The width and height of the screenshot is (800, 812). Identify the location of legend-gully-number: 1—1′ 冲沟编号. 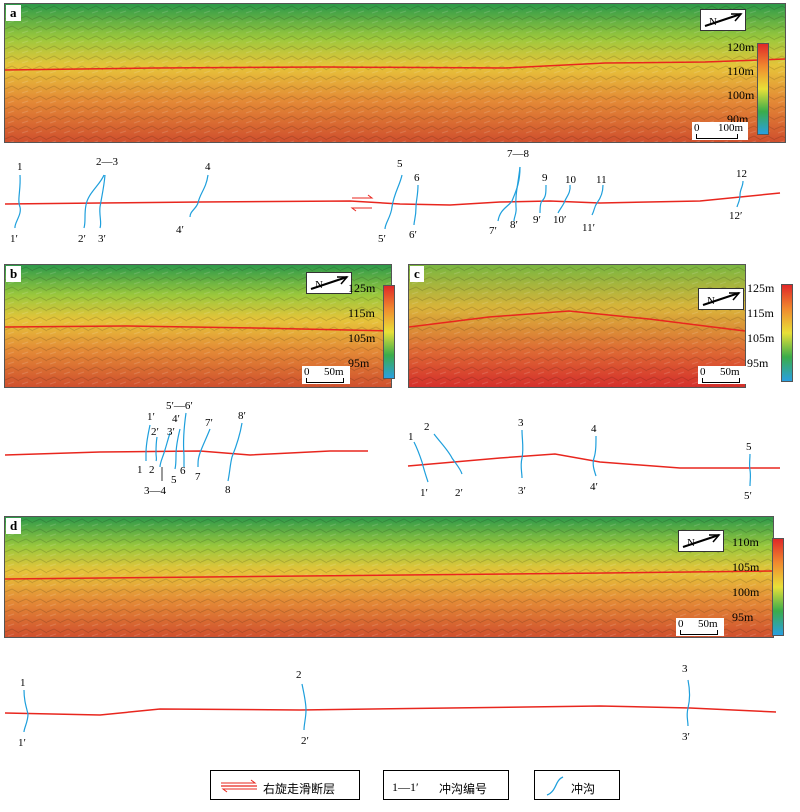
(446, 785).